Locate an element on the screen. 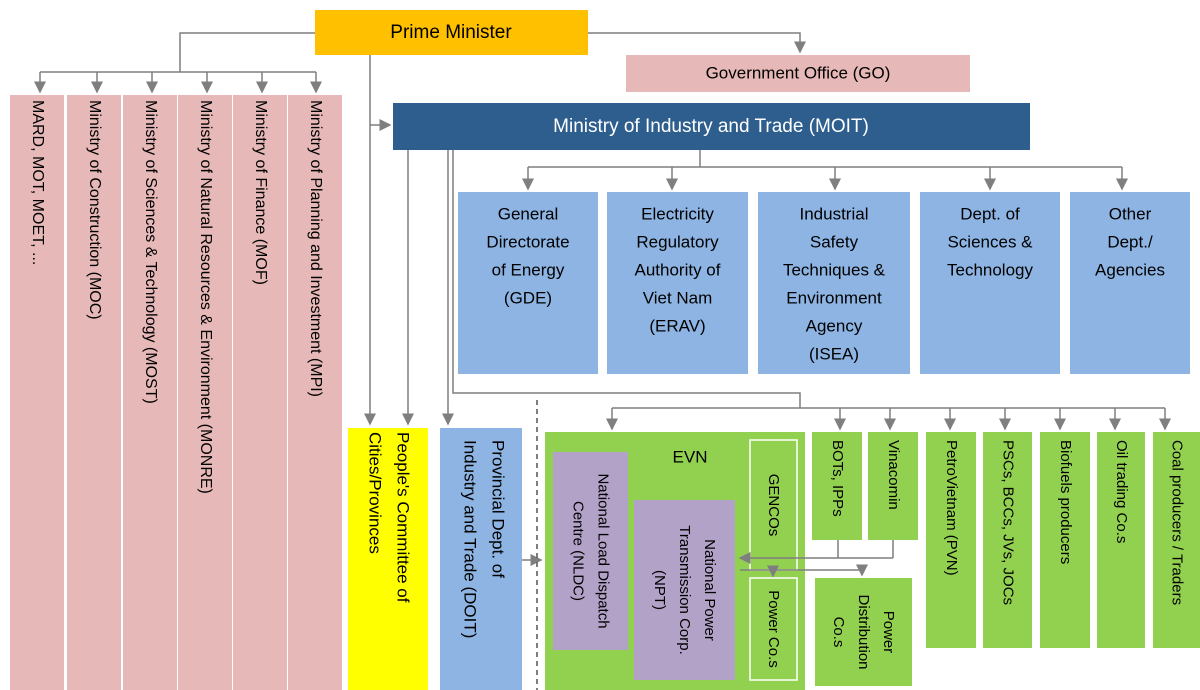  agency-label: Agencies is located at coordinates (1130, 269).